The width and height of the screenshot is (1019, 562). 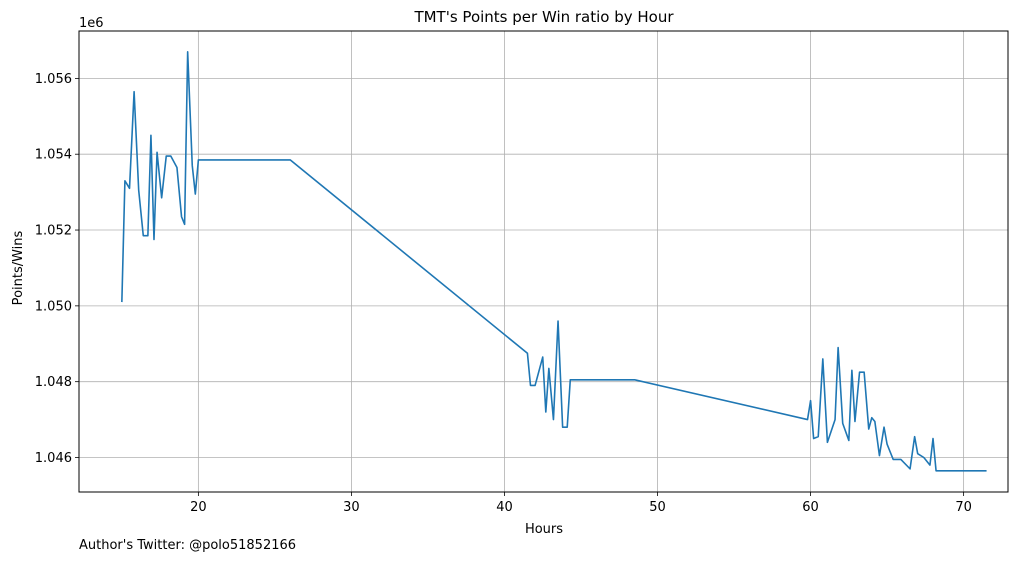 I want to click on x-axis-label: Hours, so click(x=544, y=529).